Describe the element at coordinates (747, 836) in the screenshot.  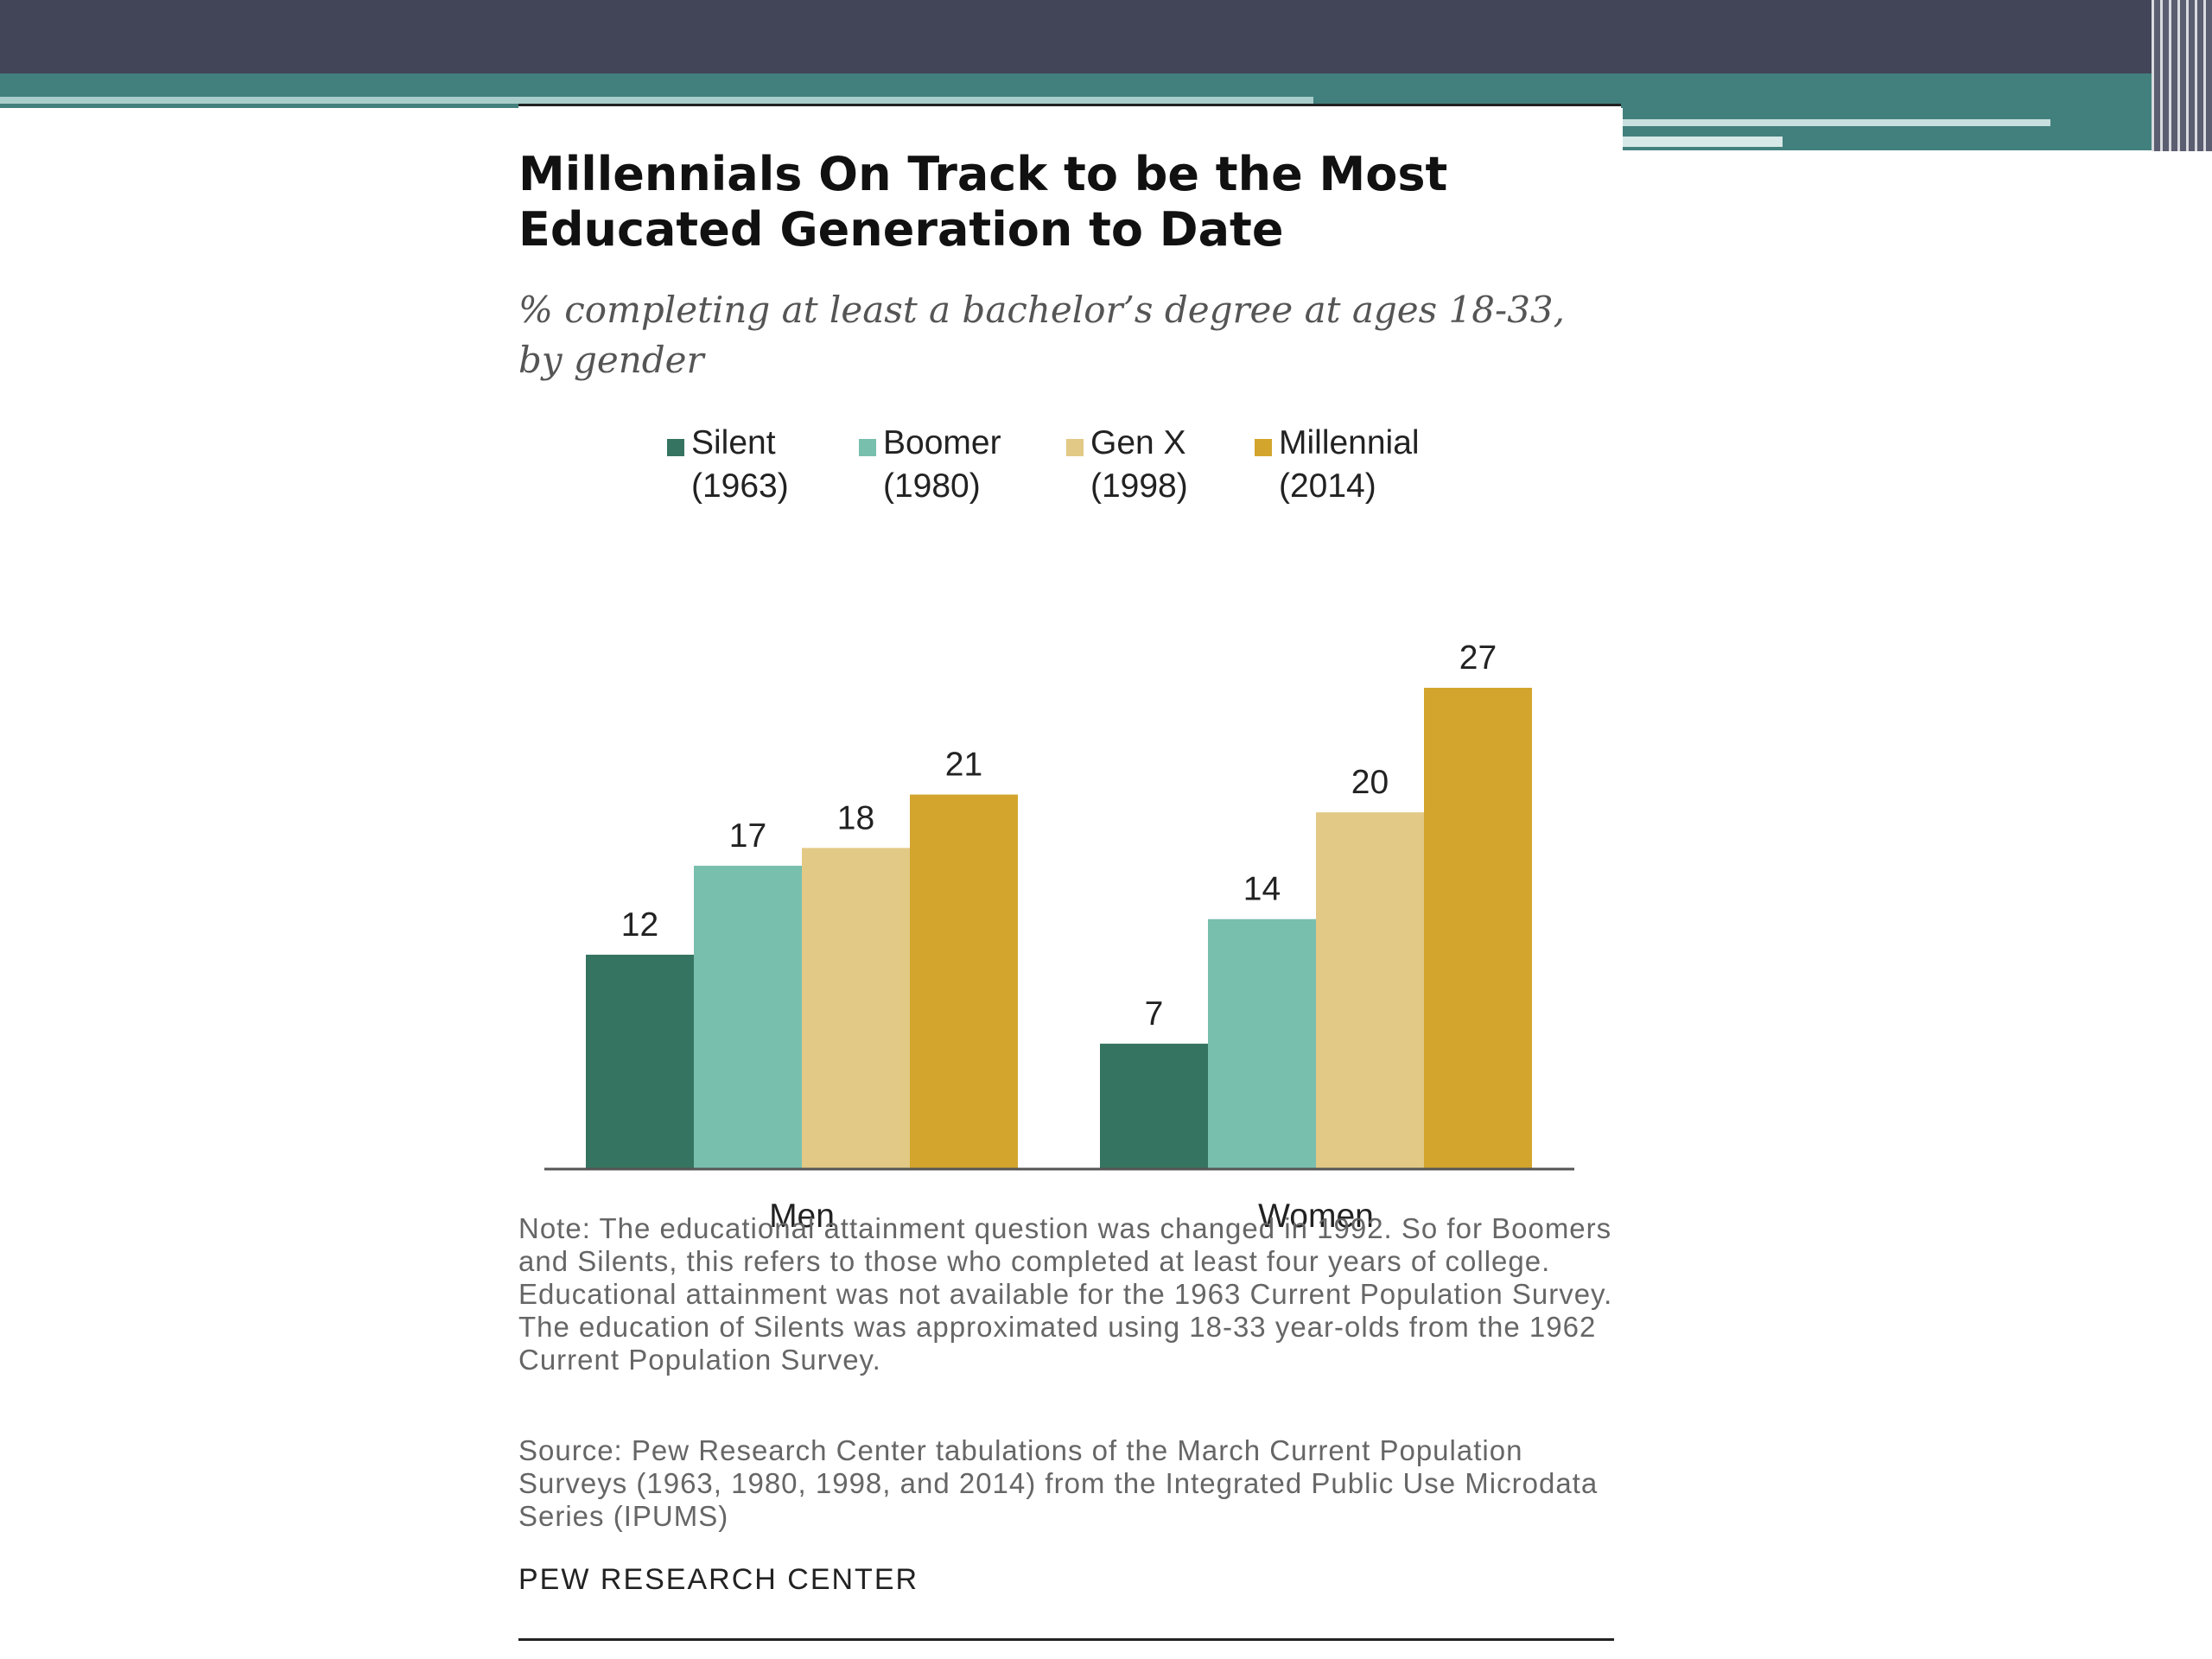
I see `data-label: 17` at that location.